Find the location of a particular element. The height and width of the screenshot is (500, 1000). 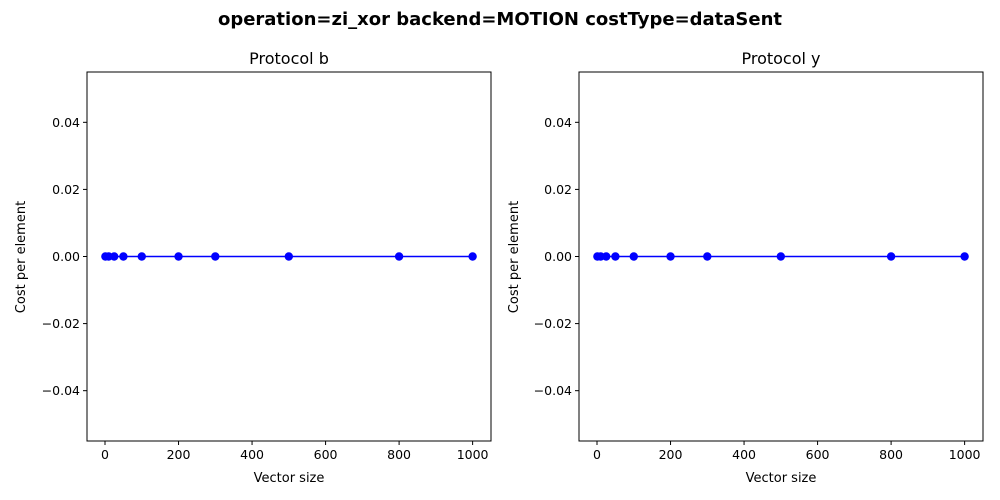

subplot-title: Protocol y is located at coordinates (780, 58).